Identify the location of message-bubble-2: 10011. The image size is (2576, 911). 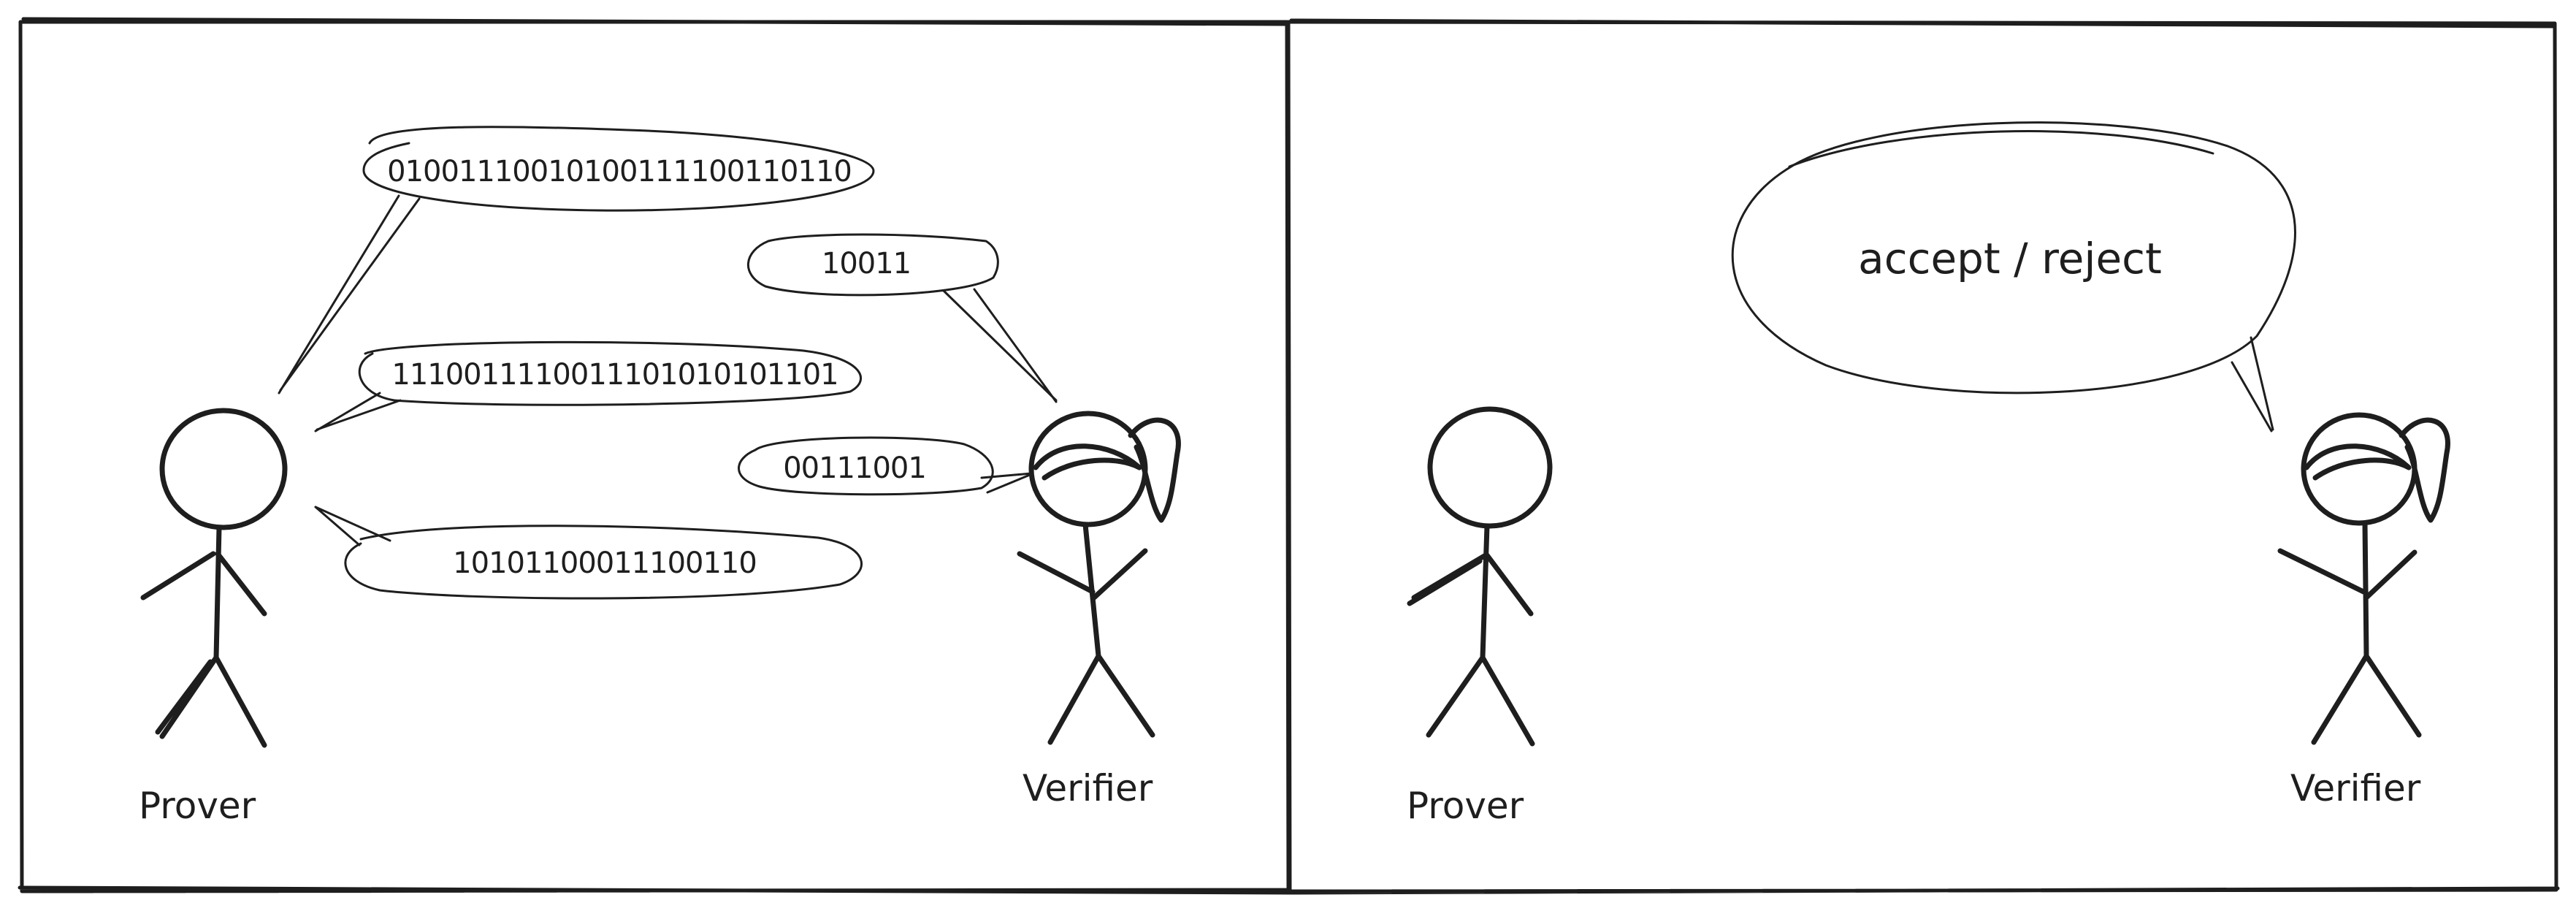
(902, 318).